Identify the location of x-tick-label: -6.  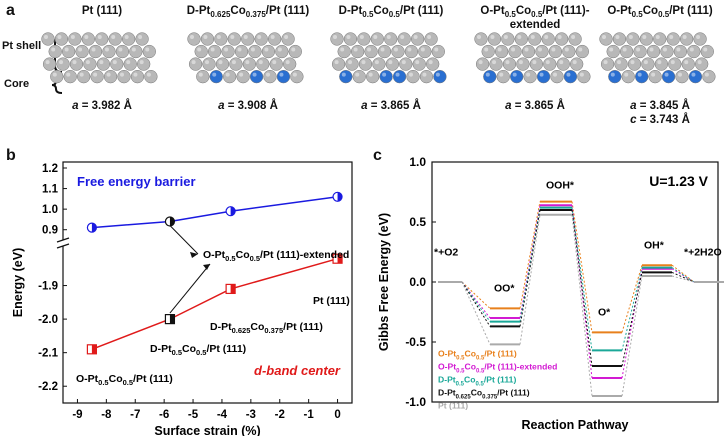
(164, 415).